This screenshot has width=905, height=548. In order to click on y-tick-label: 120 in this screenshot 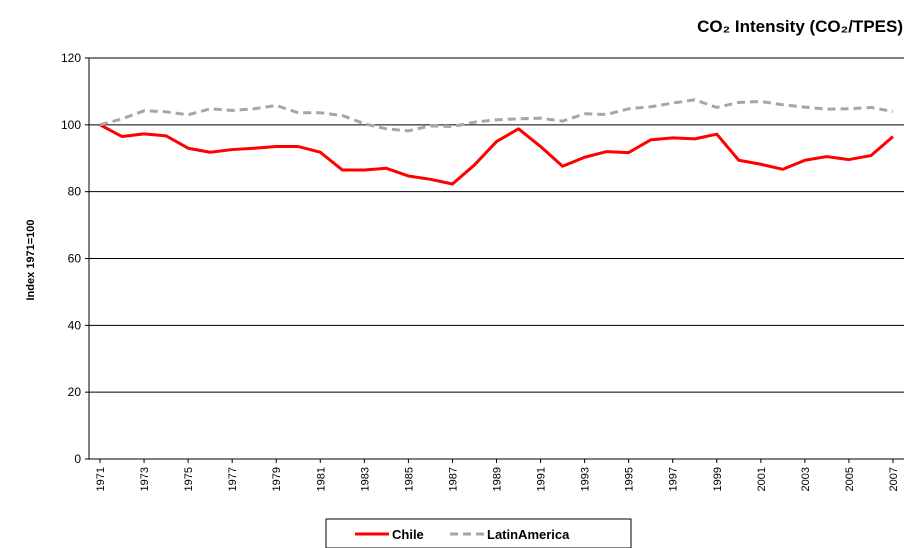, I will do `click(71, 58)`.